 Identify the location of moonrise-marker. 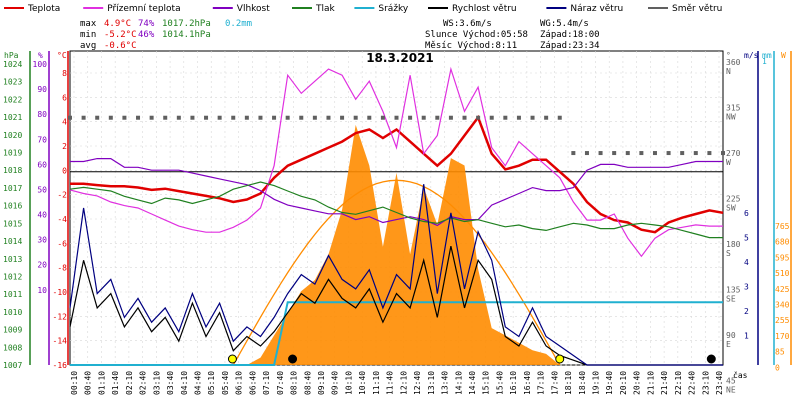
(293, 359).